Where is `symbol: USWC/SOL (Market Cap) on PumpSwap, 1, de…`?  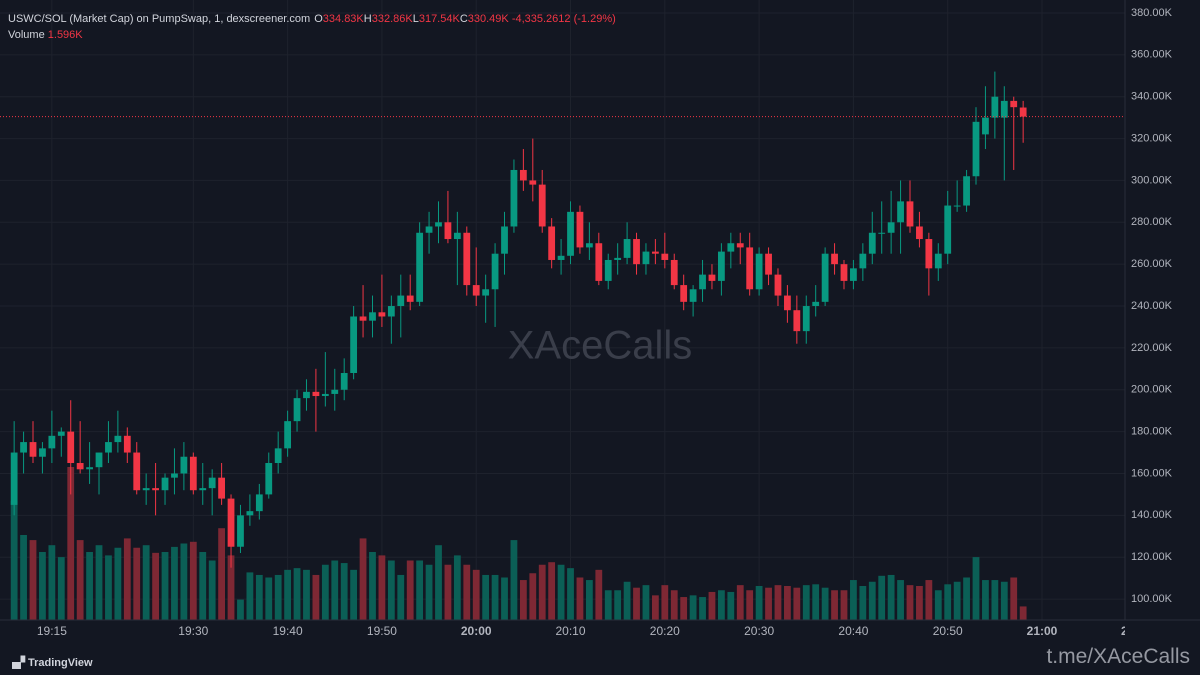
symbol: USWC/SOL (Market Cap) on PumpSwap, 1, de… is located at coordinates (159, 19).